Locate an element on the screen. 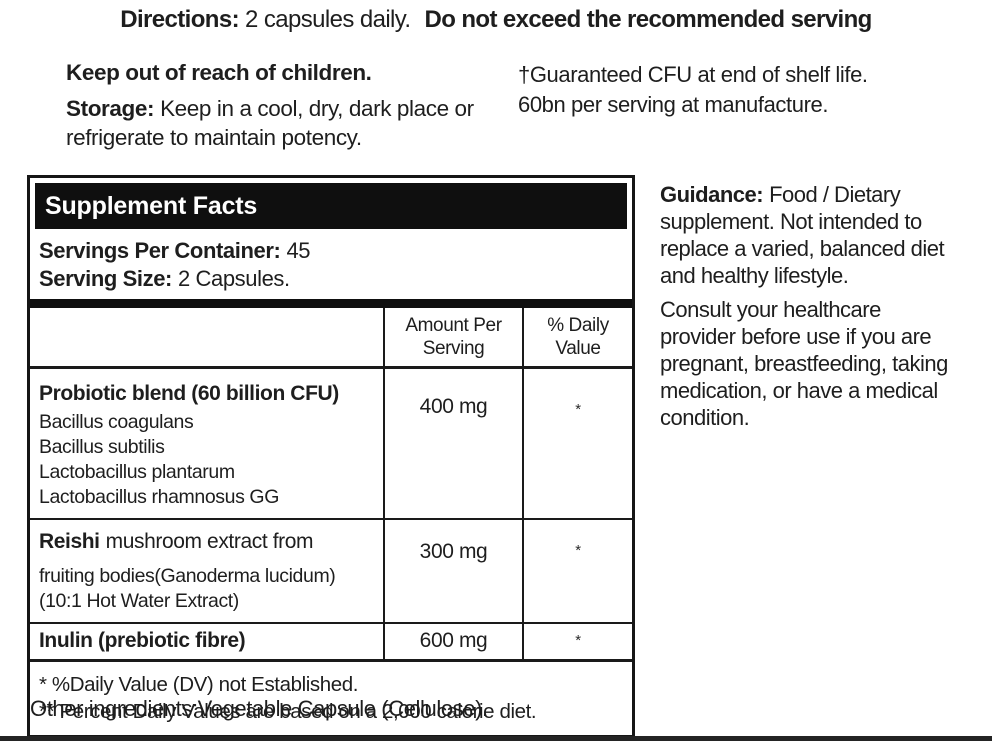 This screenshot has width=992, height=746. cfu-note-line1: †Guaranteed CFU at end of shelf life. is located at coordinates (693, 74).